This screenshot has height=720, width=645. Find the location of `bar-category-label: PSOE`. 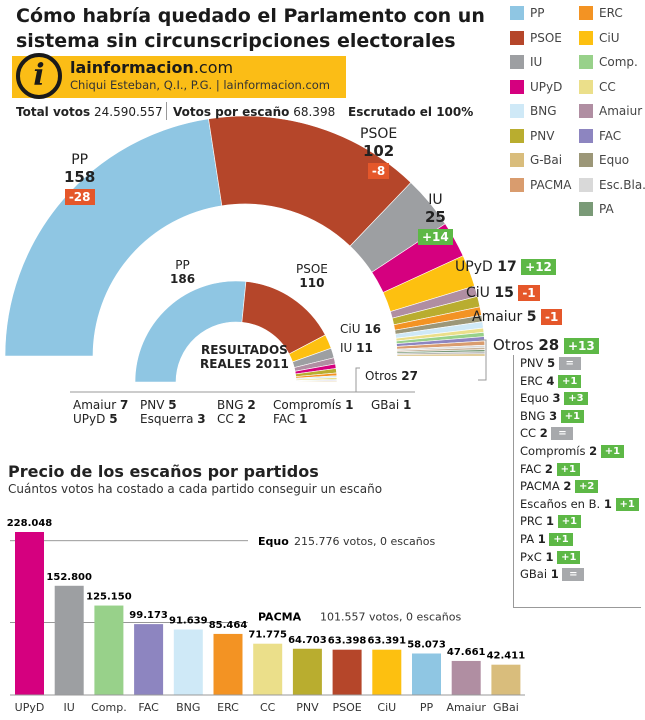

bar-category-label: PSOE is located at coordinates (346, 707).